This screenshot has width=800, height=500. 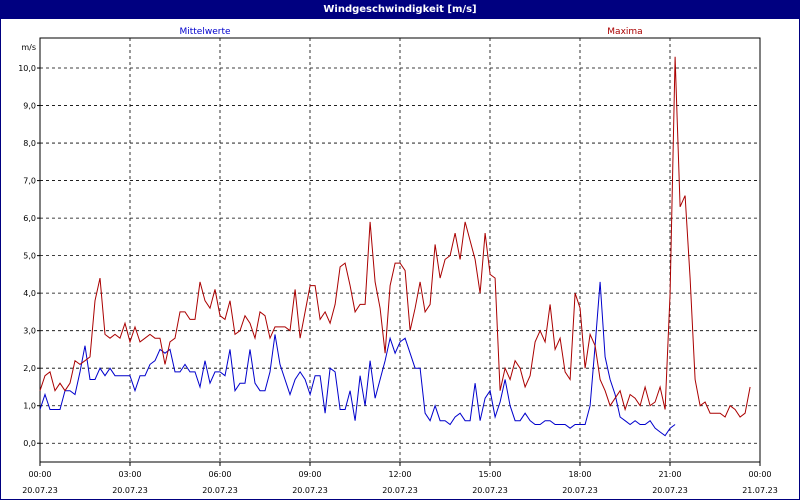 I want to click on y-tick-label: 10,0, so click(x=27, y=68).